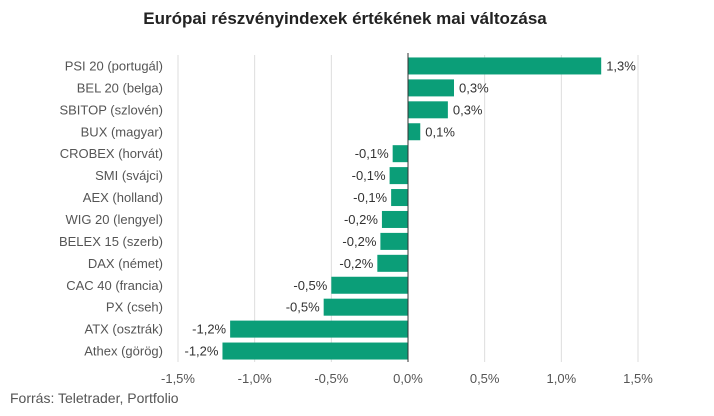  Describe the element at coordinates (638, 378) in the screenshot. I see `x-tick-label: 1,5%` at that location.